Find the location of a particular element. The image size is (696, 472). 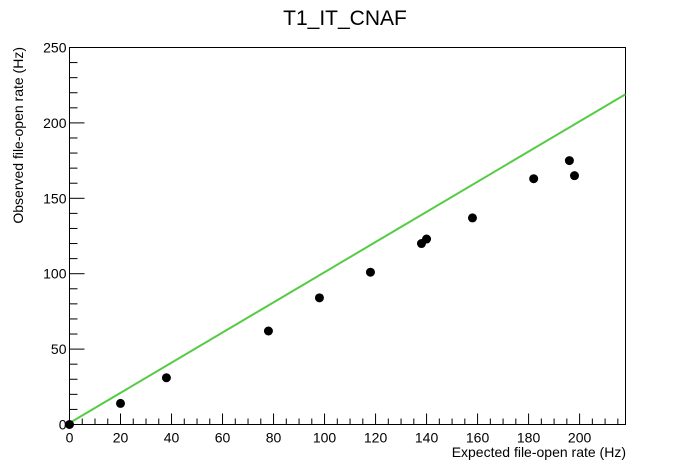

x-tick-label: 40 is located at coordinates (172, 438).